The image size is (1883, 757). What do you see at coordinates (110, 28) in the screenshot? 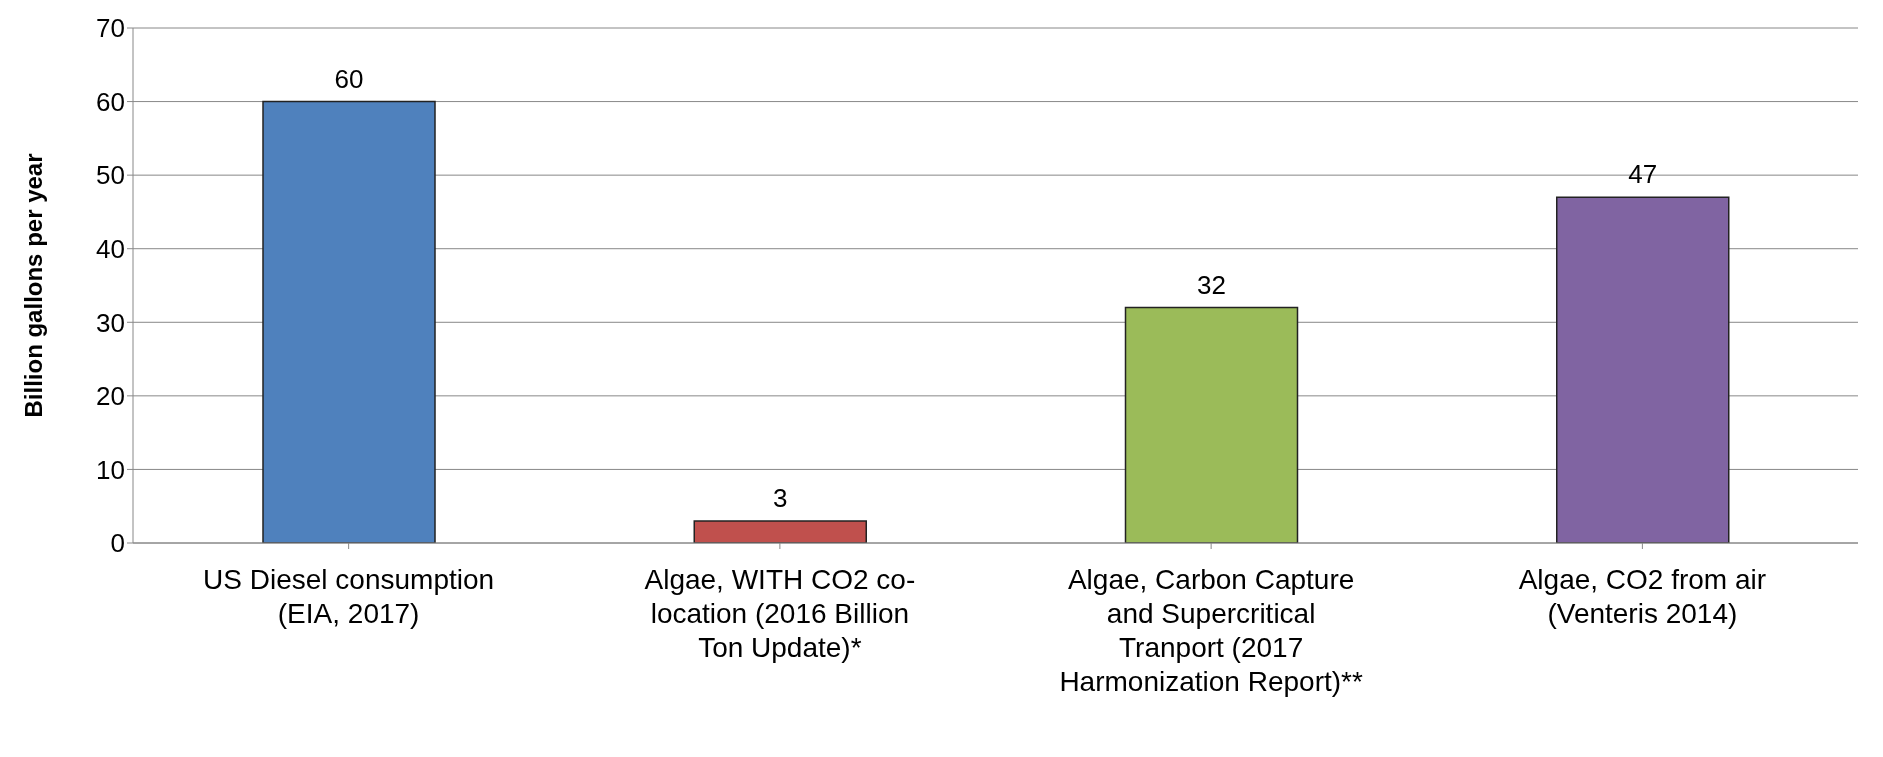
I see `y-tick-label: 70` at bounding box center [110, 28].